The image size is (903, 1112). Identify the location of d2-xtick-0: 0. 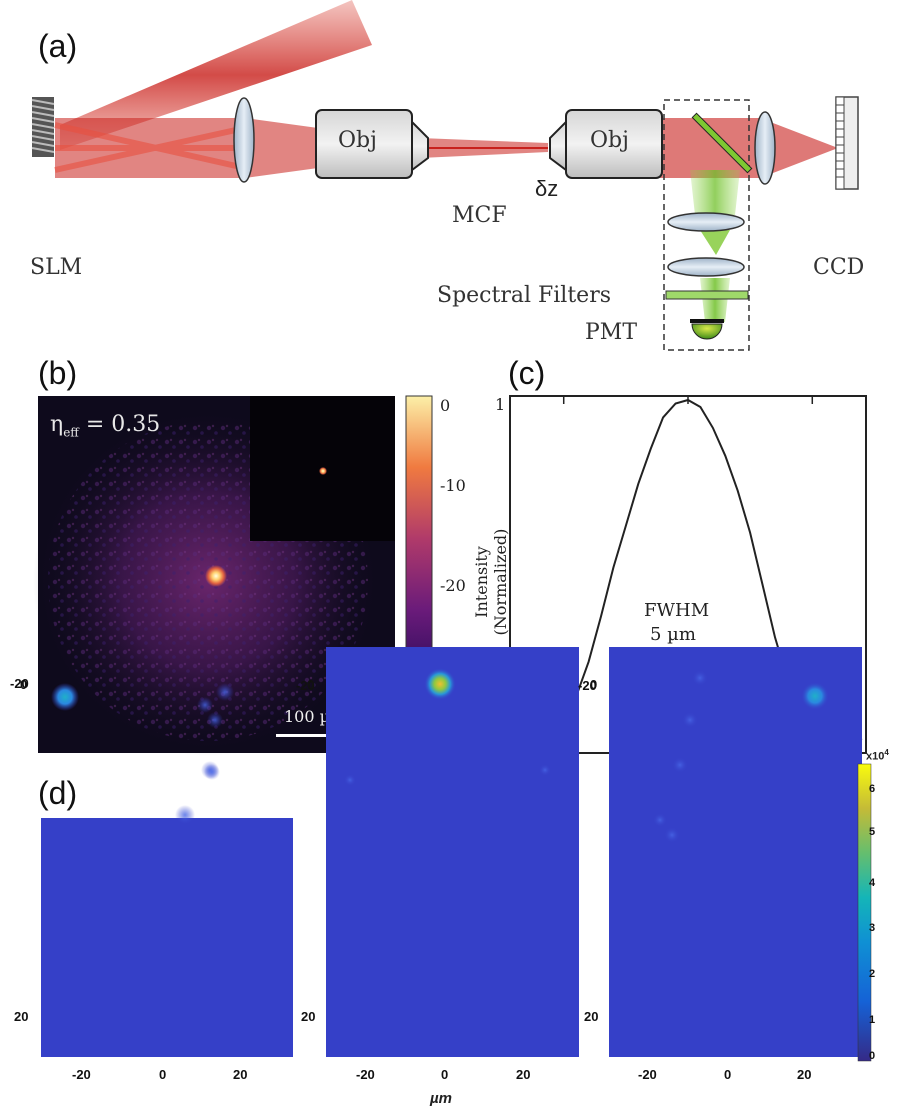
(445, 1074).